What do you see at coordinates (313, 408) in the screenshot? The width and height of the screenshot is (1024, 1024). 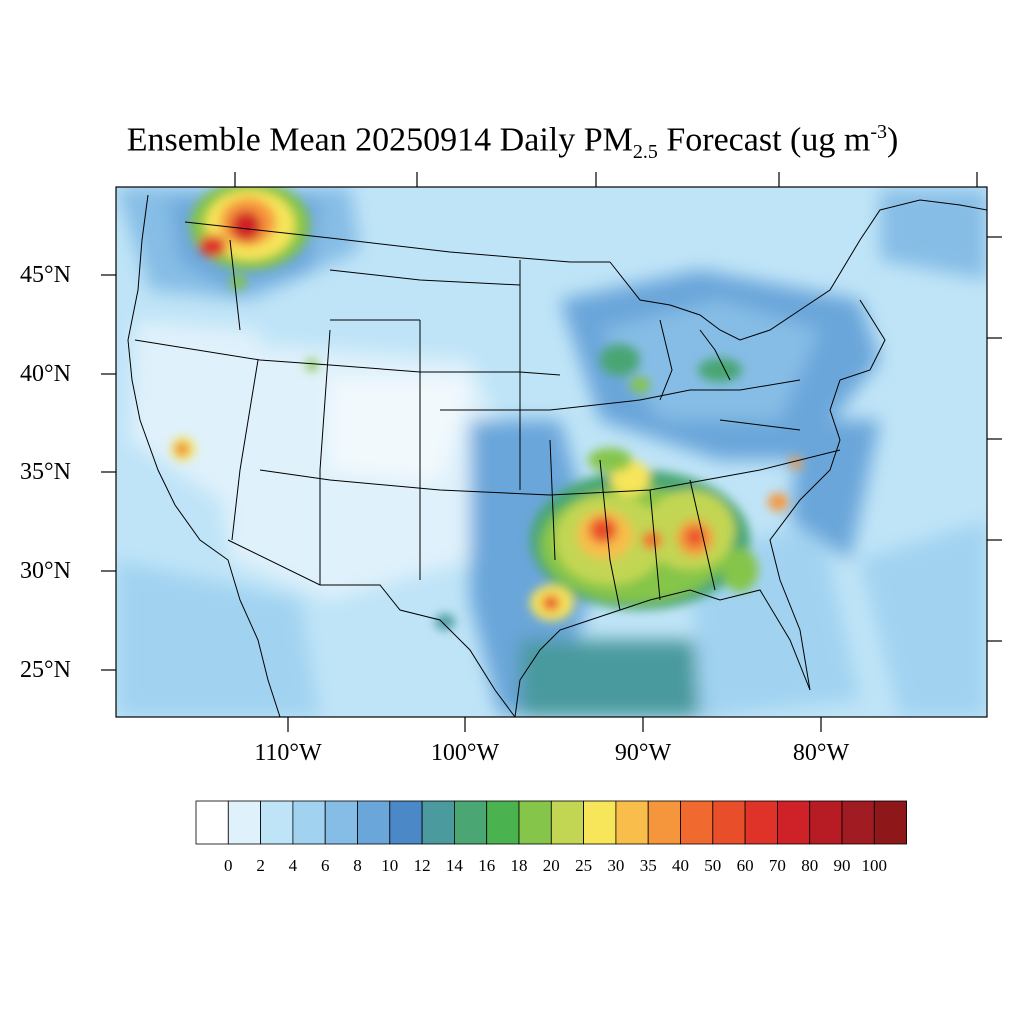 I see `northwest-plume` at bounding box center [313, 408].